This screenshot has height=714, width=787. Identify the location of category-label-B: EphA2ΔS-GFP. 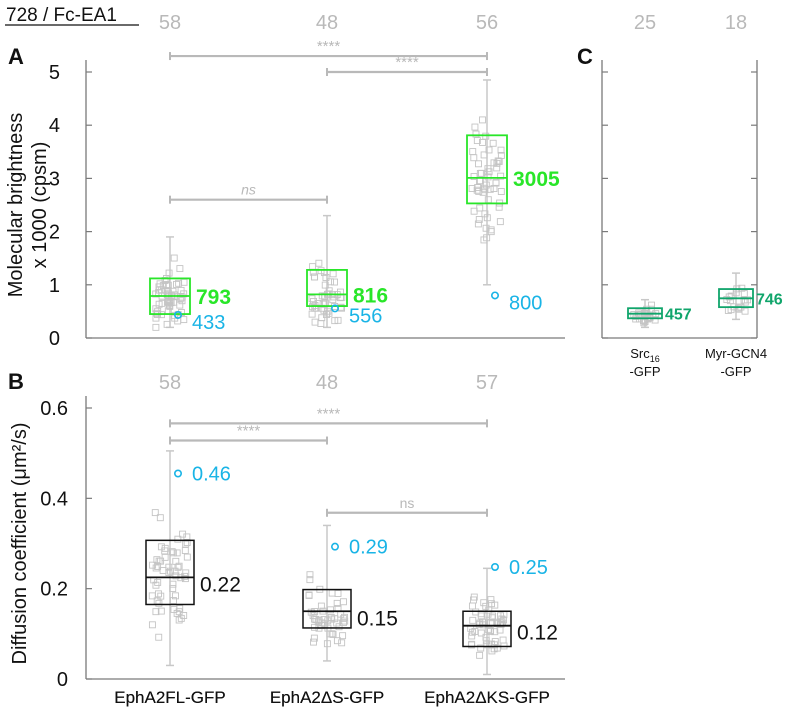
(327, 697).